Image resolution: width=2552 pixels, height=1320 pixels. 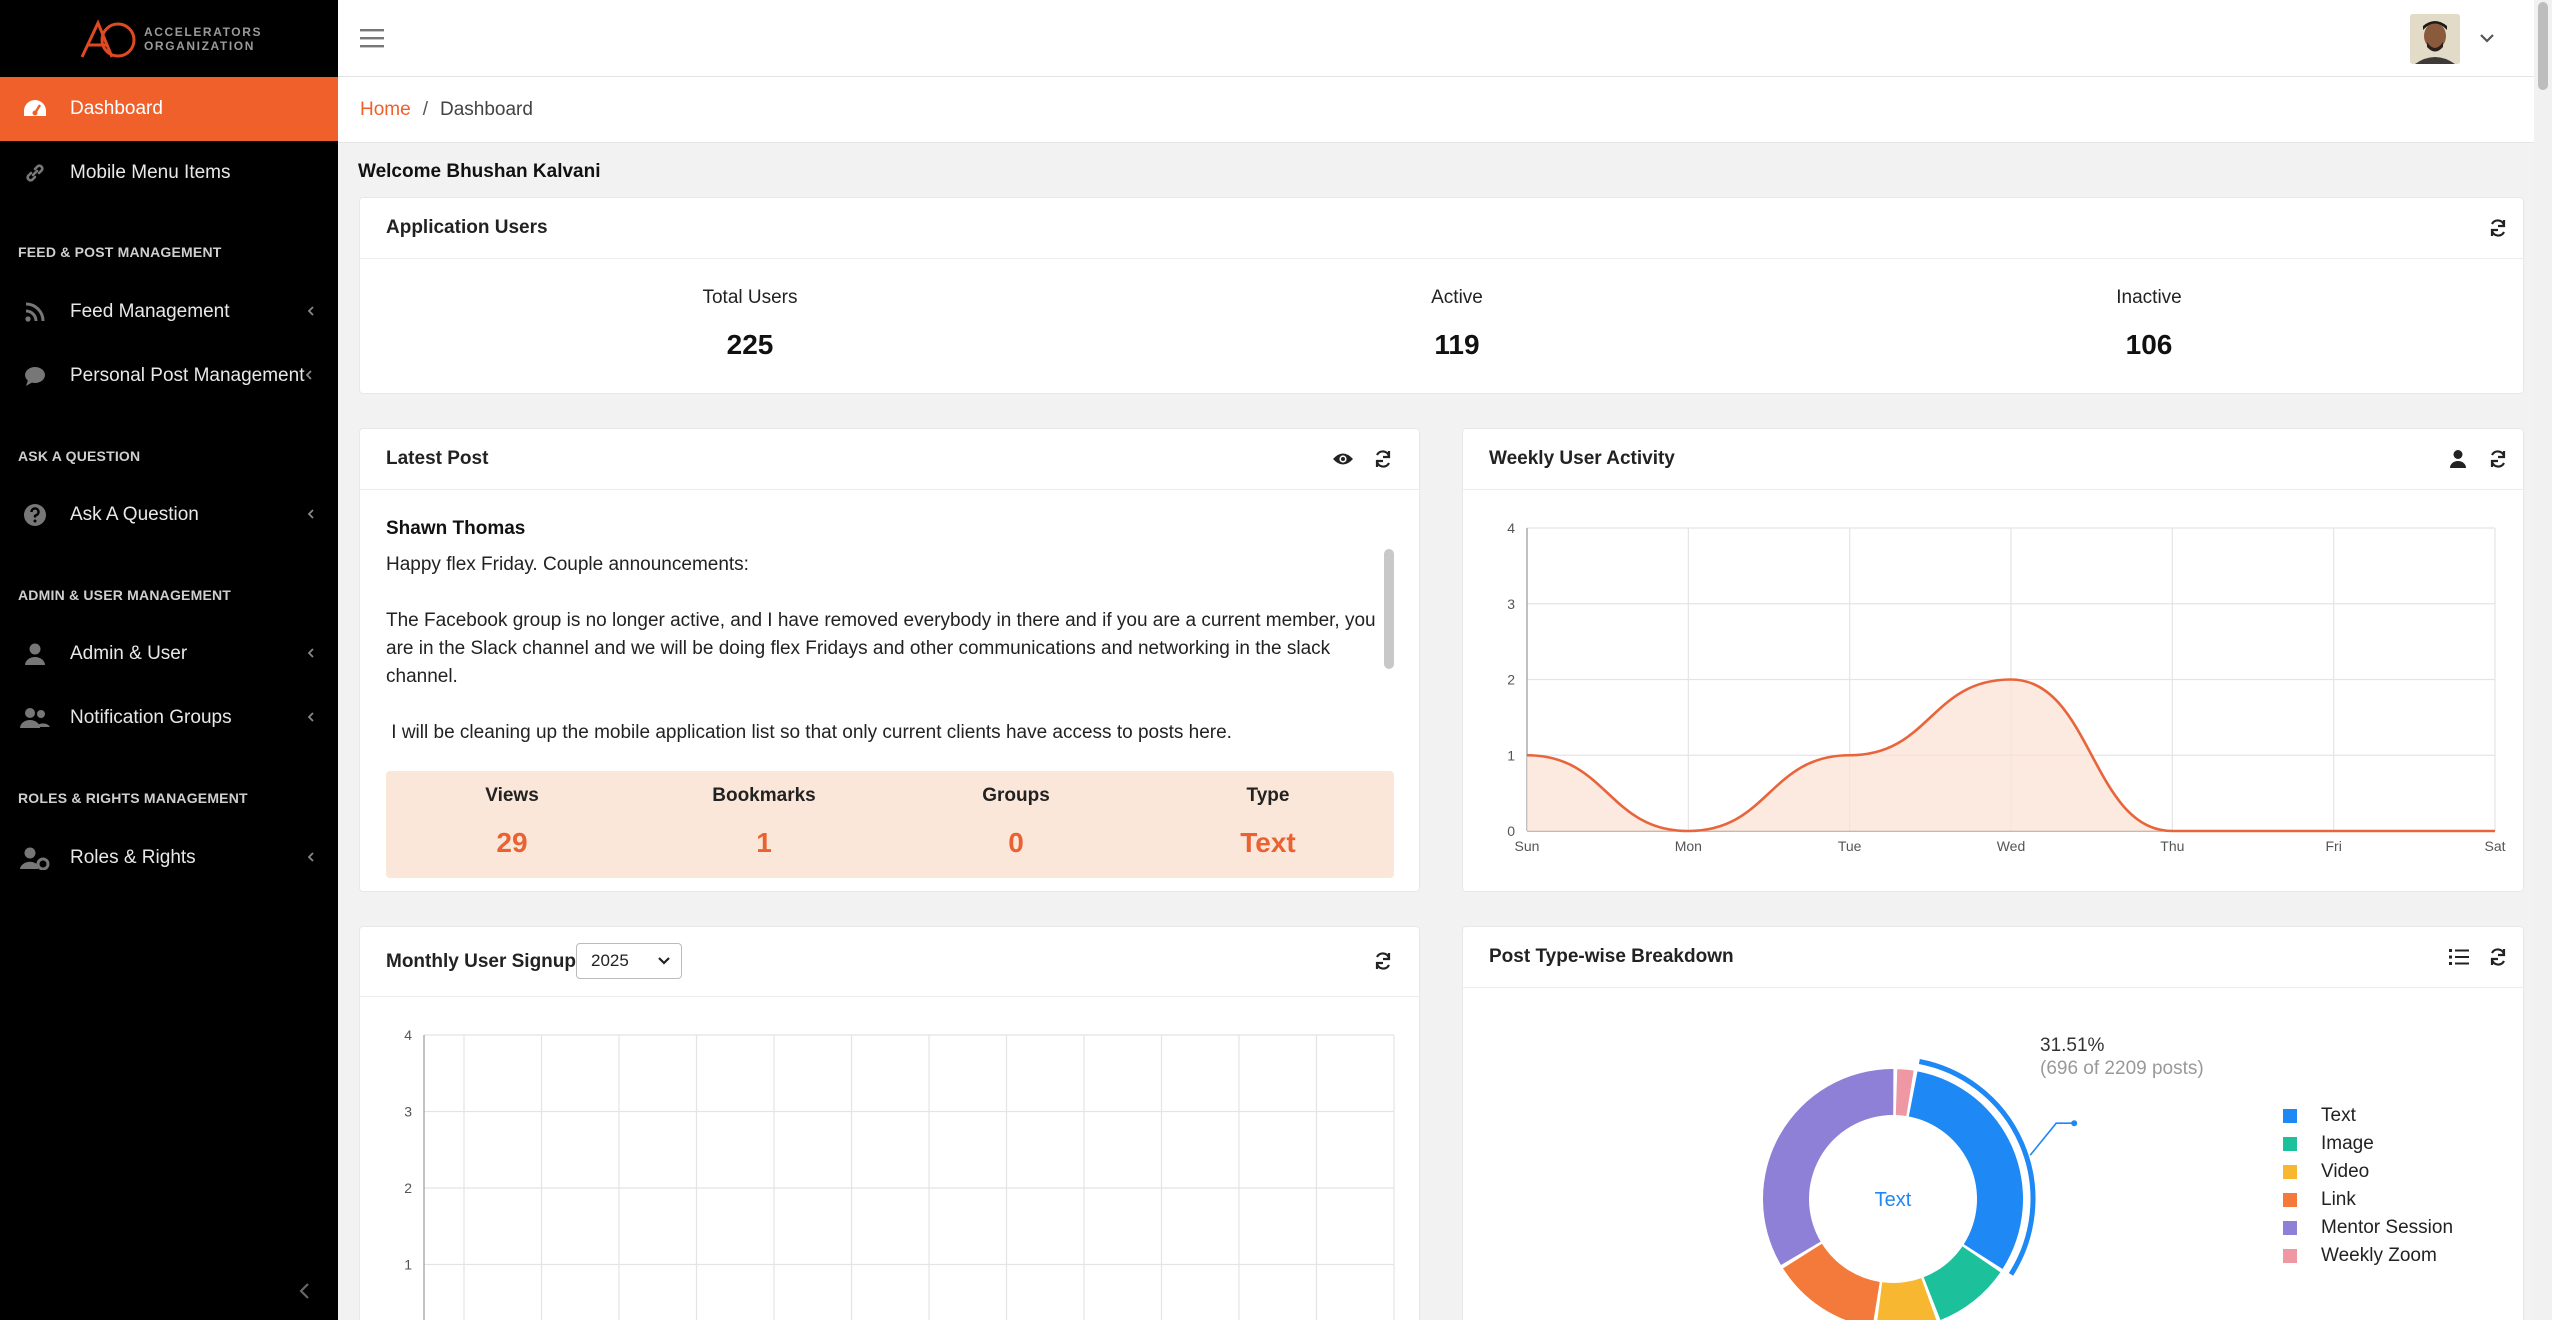 I want to click on sidebar-item-admin-user: Admin & User, so click(x=169, y=654).